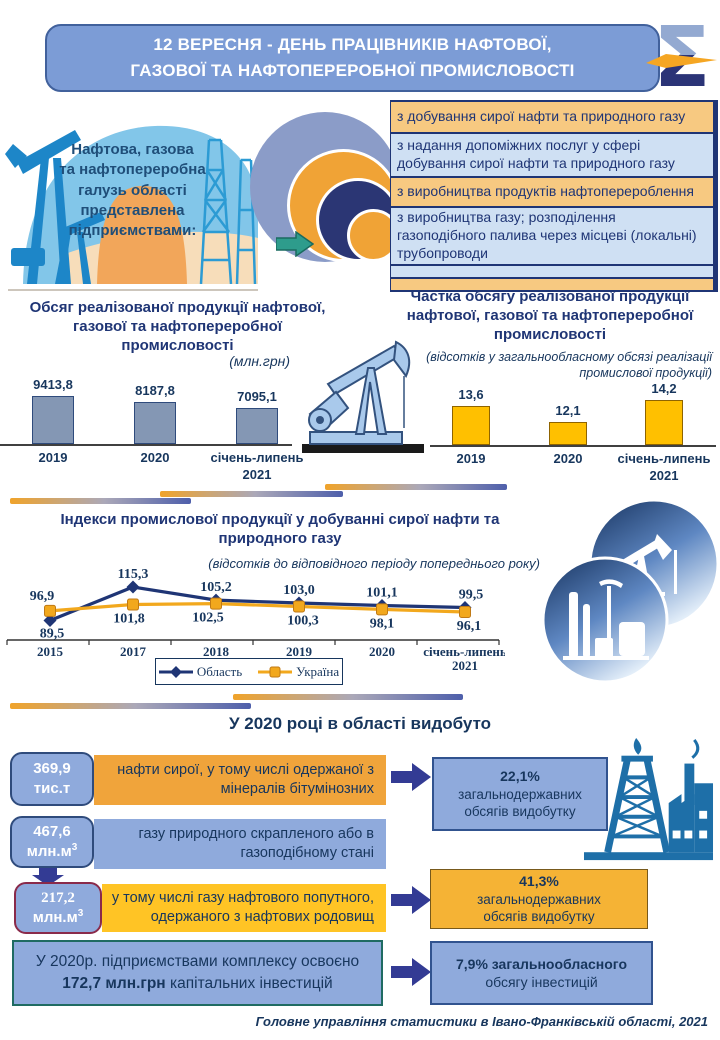 Image resolution: width=720 pixels, height=1040 pixels. What do you see at coordinates (539, 881) in the screenshot?
I see `result-value: 41,3%` at bounding box center [539, 881].